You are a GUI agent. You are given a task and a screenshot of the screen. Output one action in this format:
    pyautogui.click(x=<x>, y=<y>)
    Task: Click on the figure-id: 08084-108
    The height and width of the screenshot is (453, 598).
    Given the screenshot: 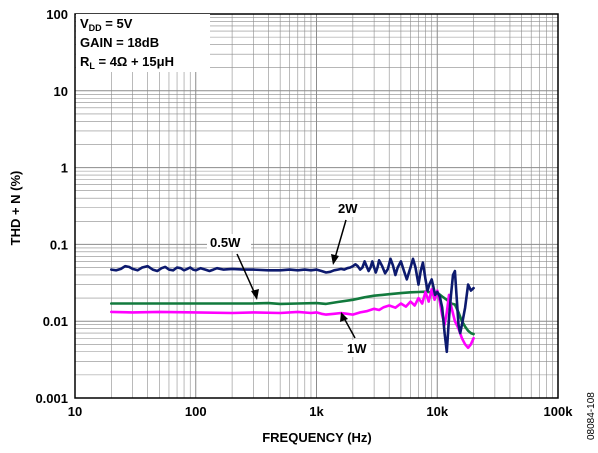 What is the action you would take?
    pyautogui.click(x=591, y=416)
    